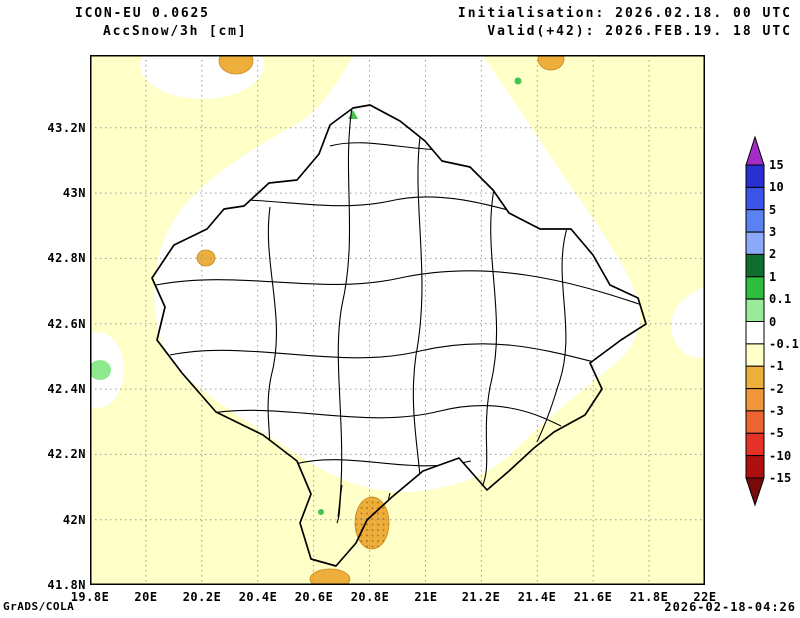 The image size is (800, 618). I want to click on valid-time-label: Valid(+42): 2026.FEB.19. 18 UTC, so click(639, 31).